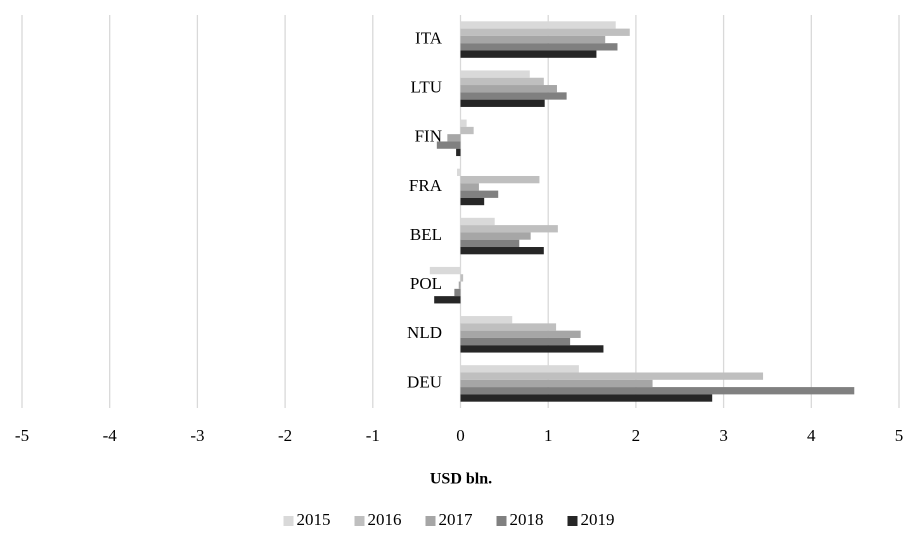  Describe the element at coordinates (373, 435) in the screenshot. I see `x-tick-label: -1` at that location.